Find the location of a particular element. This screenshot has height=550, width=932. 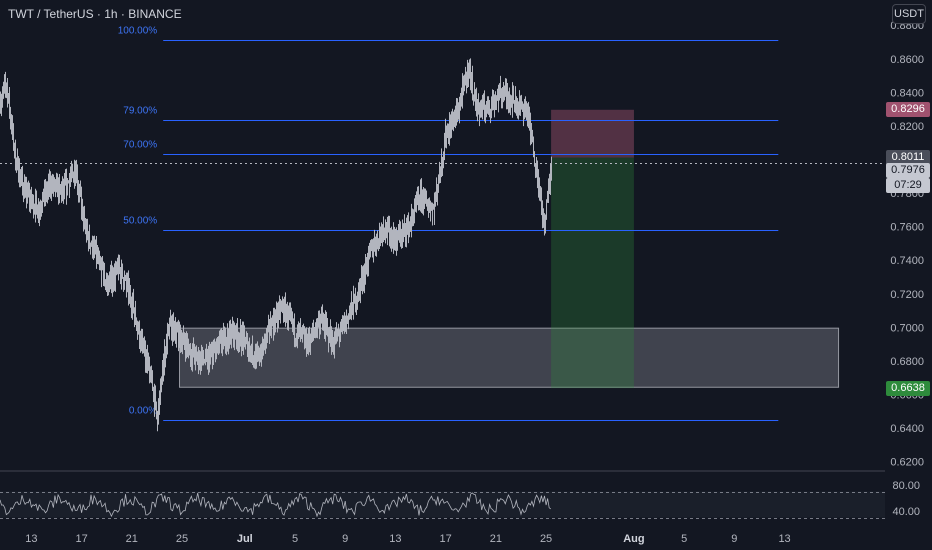

time-axis-tick: Aug is located at coordinates (633, 539).